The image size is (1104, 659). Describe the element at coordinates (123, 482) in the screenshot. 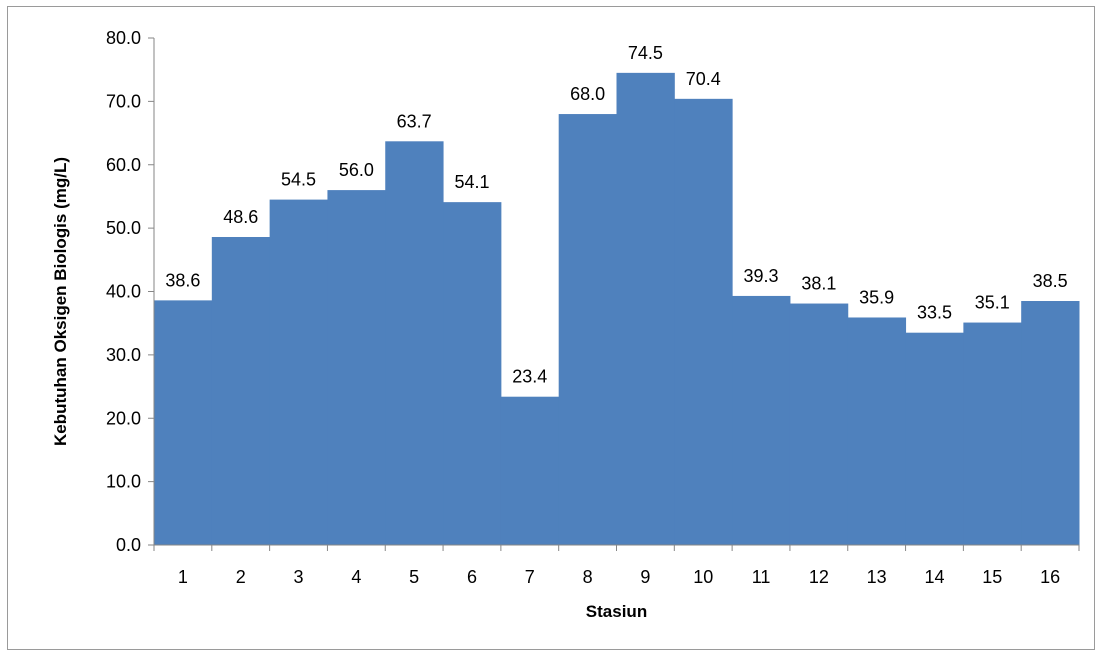

I see `y-tick-label: 10.0` at that location.